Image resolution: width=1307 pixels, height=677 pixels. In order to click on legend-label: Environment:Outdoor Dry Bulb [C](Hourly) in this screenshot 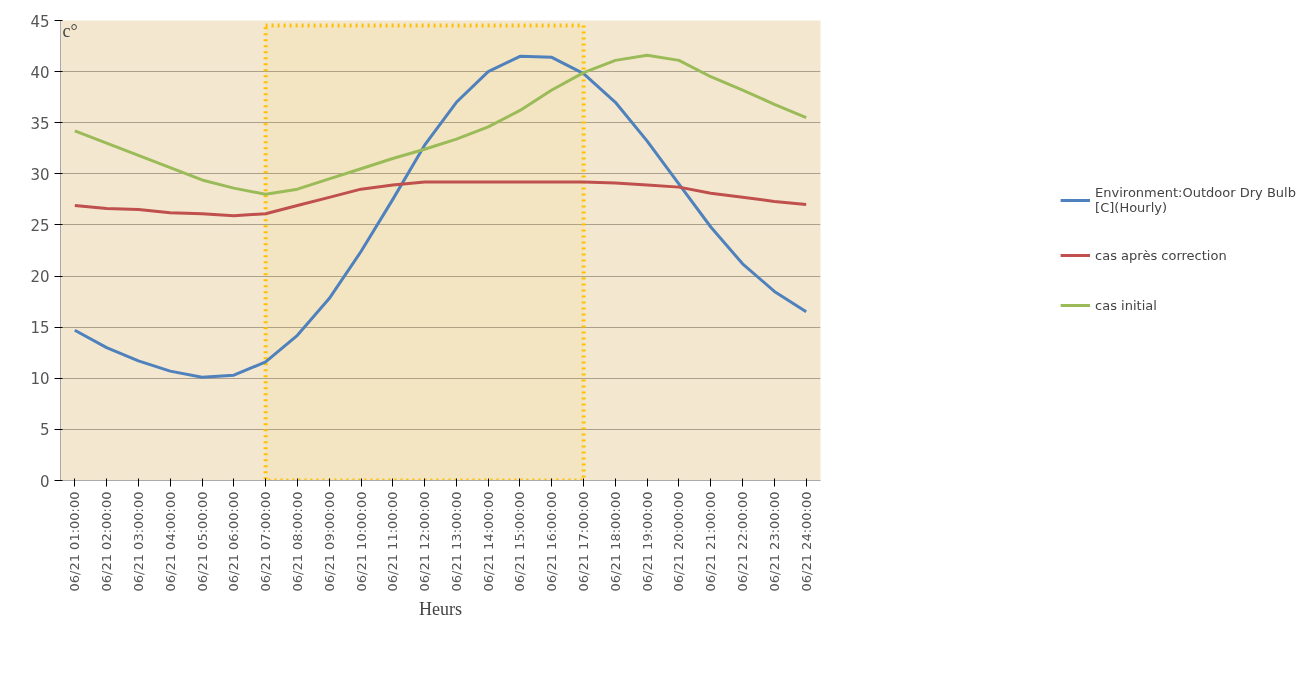, I will do `click(1195, 200)`.